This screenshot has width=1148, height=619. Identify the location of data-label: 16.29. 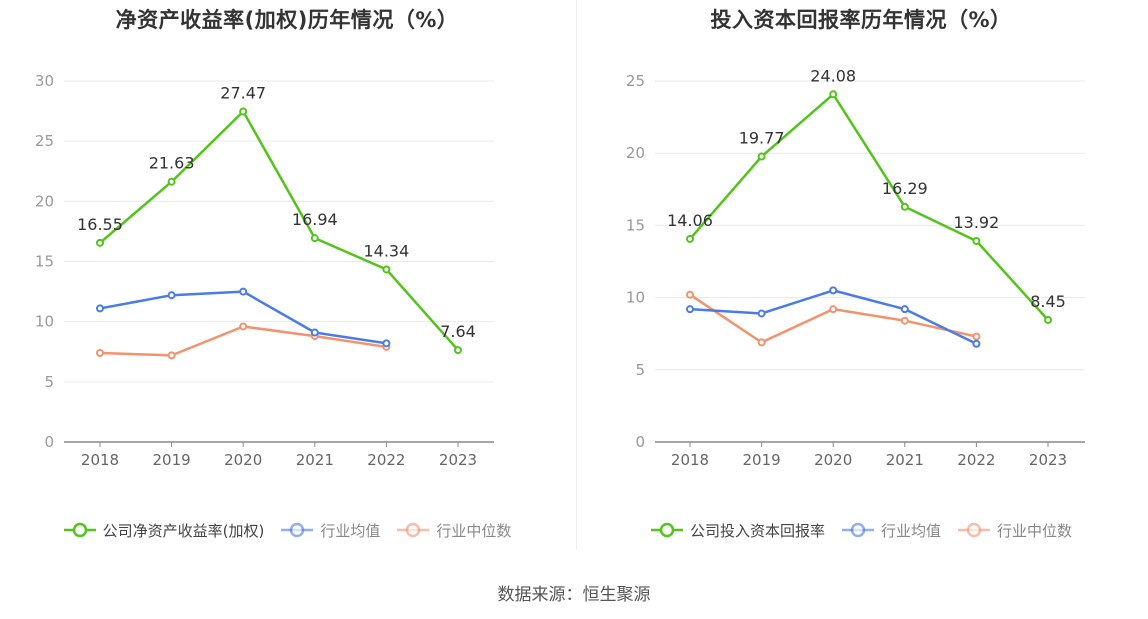
(905, 188).